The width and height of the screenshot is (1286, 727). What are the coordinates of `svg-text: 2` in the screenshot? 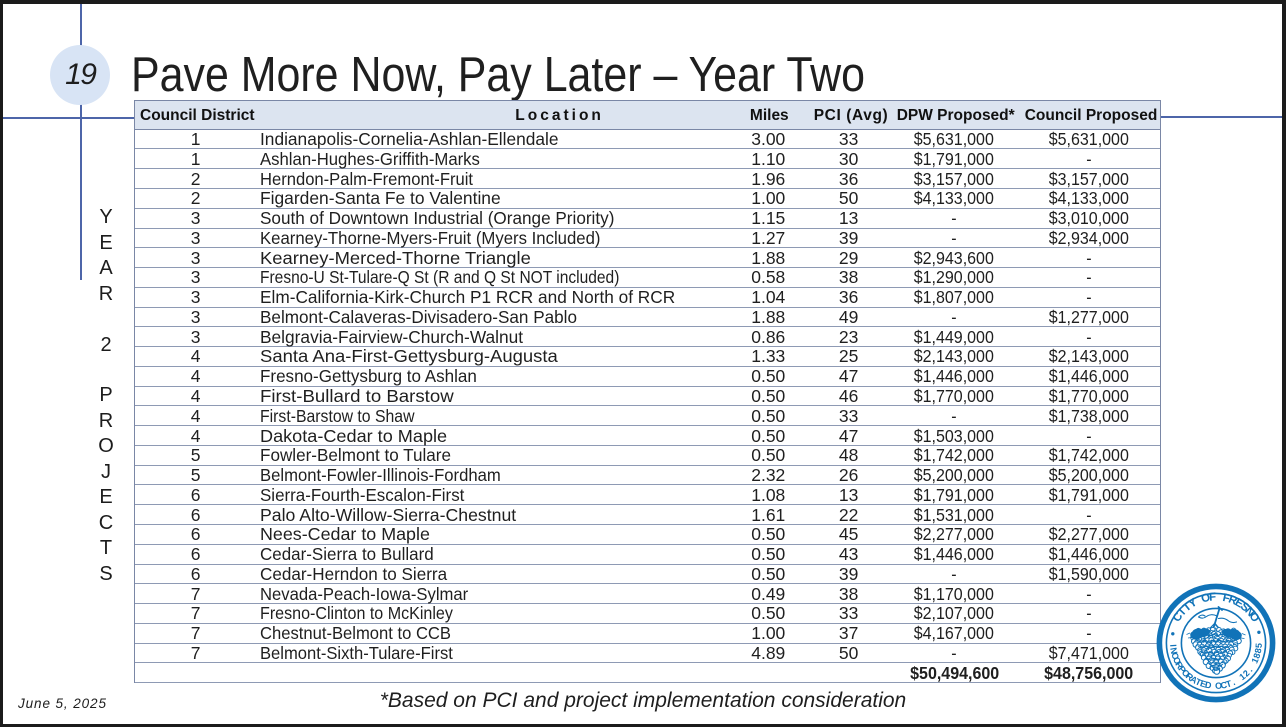 It's located at (1246, 673).